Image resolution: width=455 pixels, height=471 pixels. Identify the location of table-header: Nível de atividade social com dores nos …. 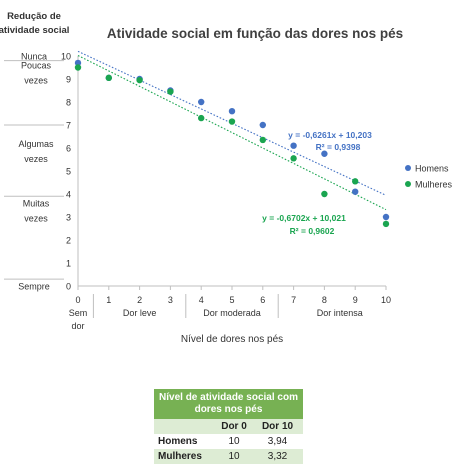
(228, 404).